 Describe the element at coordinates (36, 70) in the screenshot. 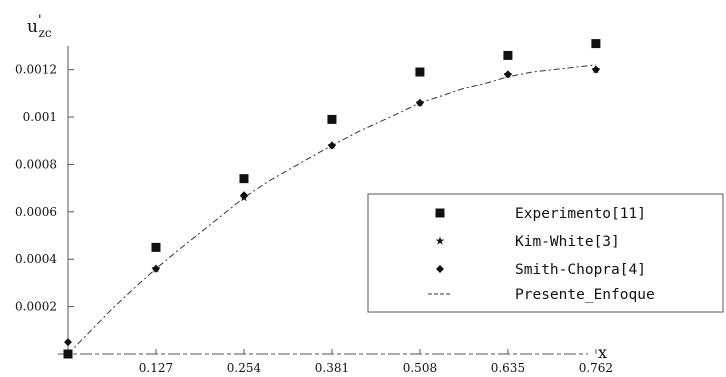

I see `y-tick-label: 0.0012` at that location.